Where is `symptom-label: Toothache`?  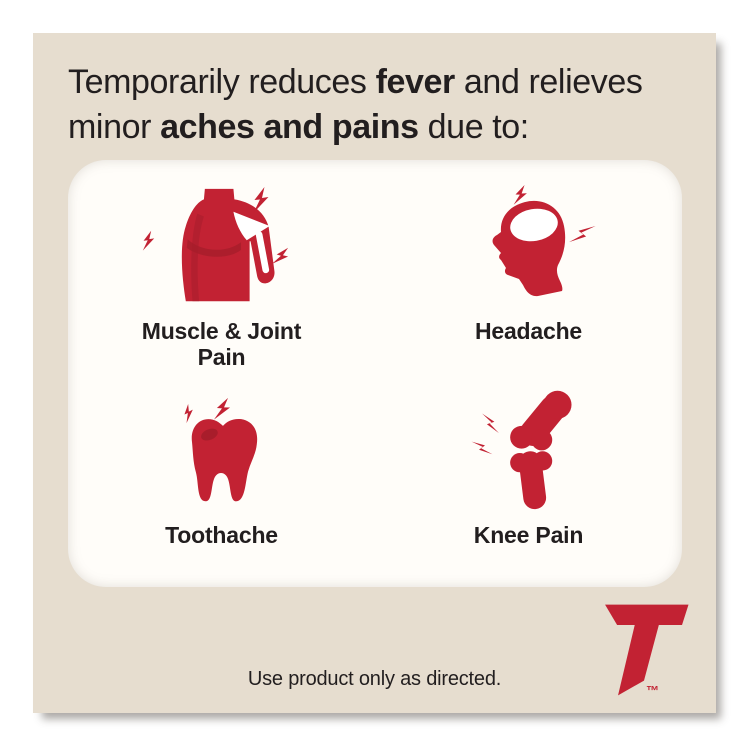
symptom-label: Toothache is located at coordinates (221, 534).